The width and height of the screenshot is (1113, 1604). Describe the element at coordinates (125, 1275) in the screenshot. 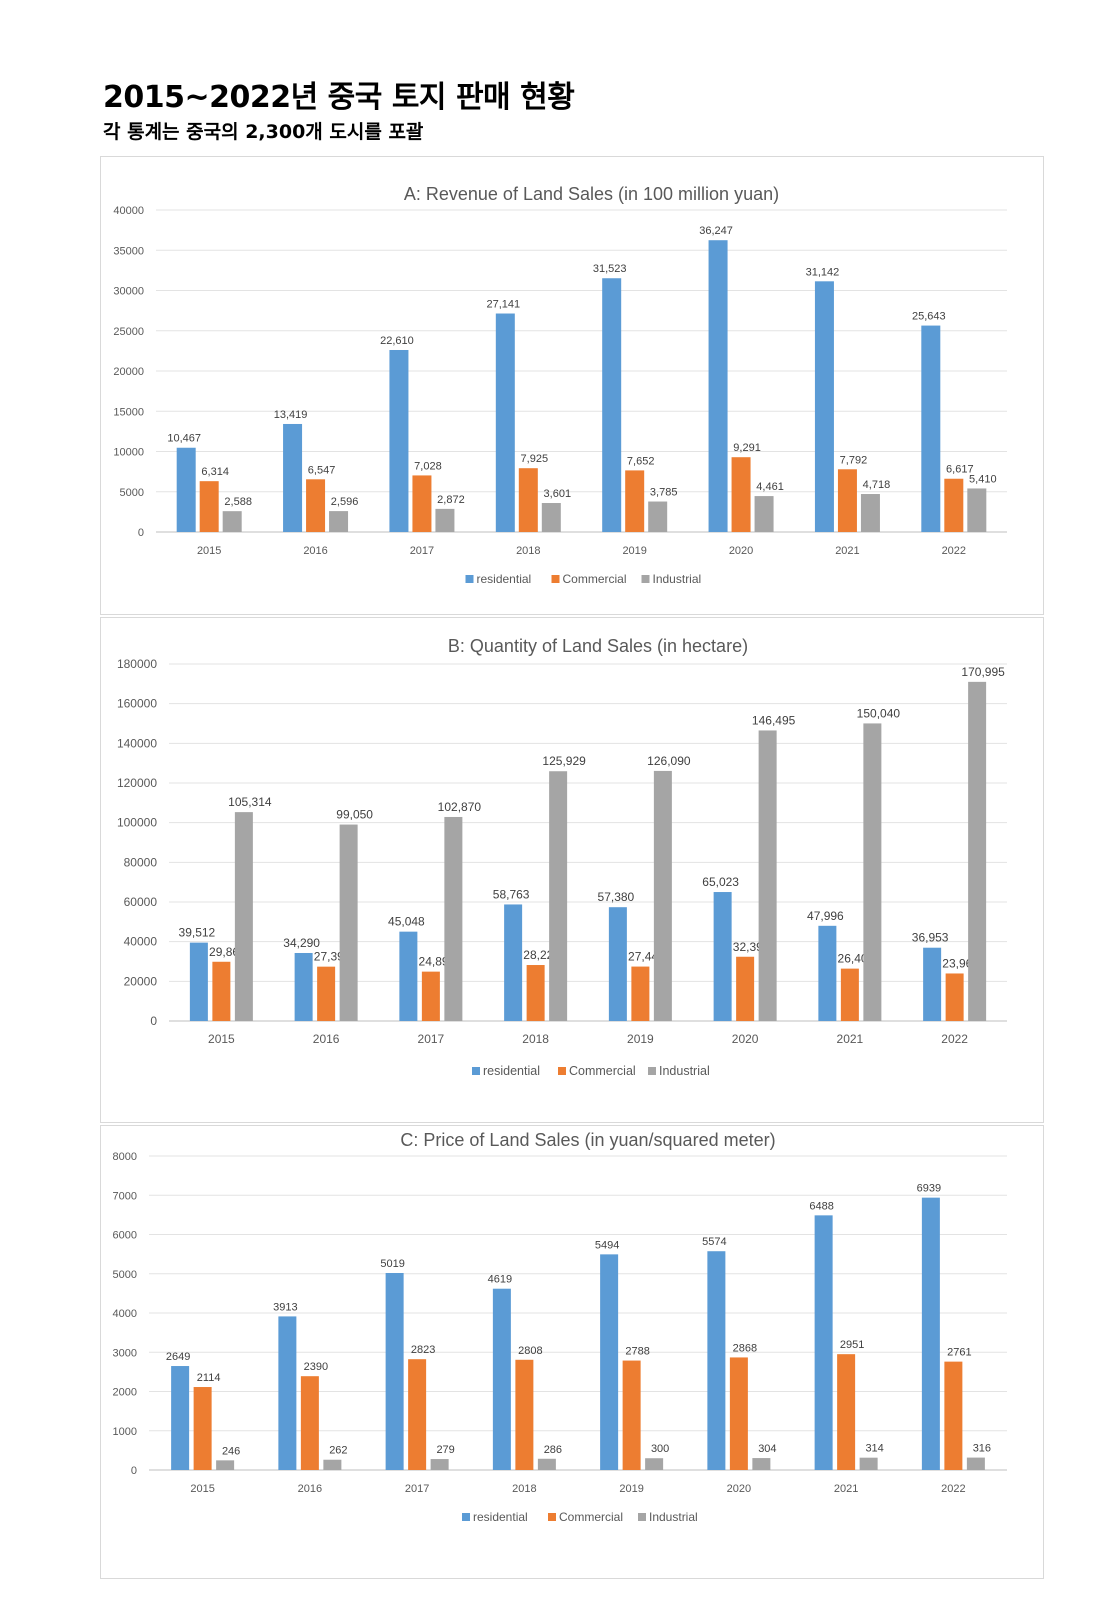

I see `y-tick-label: 5000` at that location.